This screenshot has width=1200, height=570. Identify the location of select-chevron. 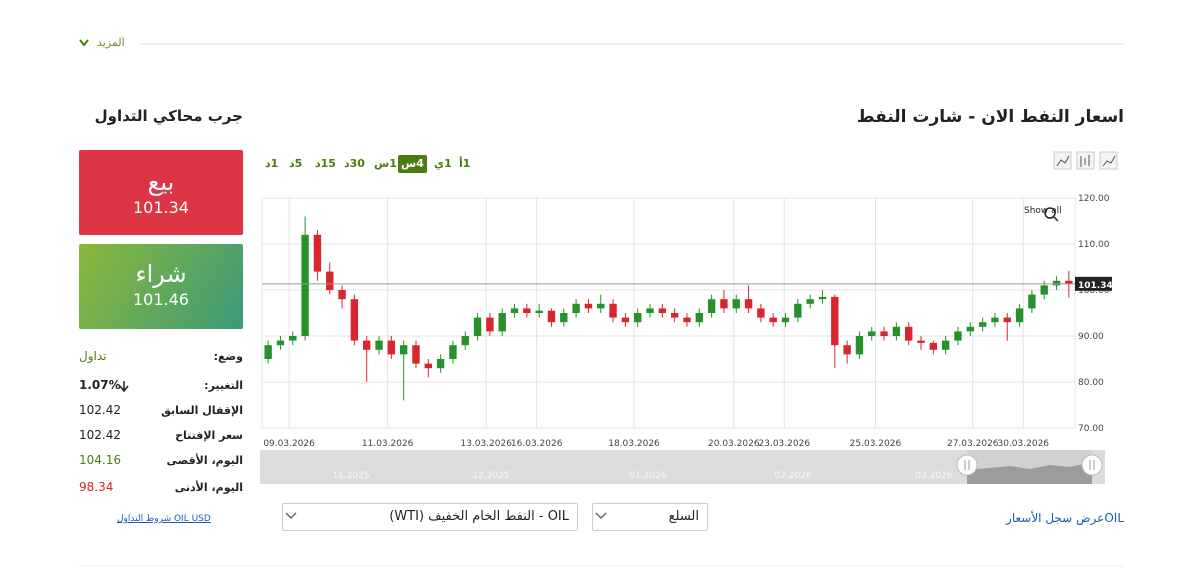
(601, 516).